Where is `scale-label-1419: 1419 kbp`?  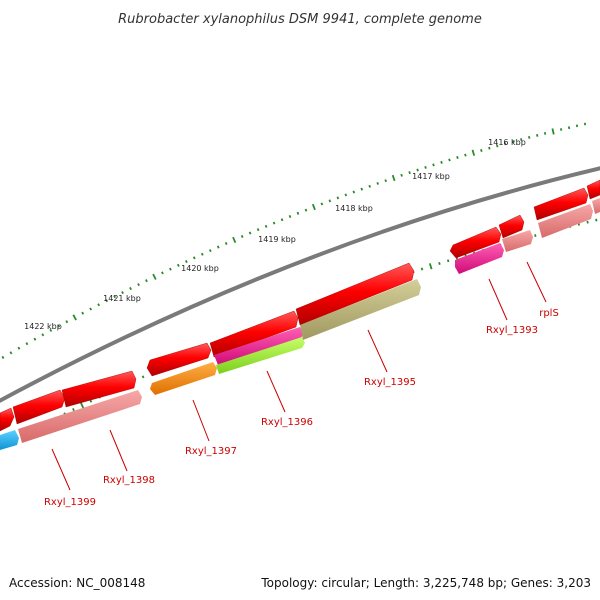
scale-label-1419: 1419 kbp is located at coordinates (277, 239).